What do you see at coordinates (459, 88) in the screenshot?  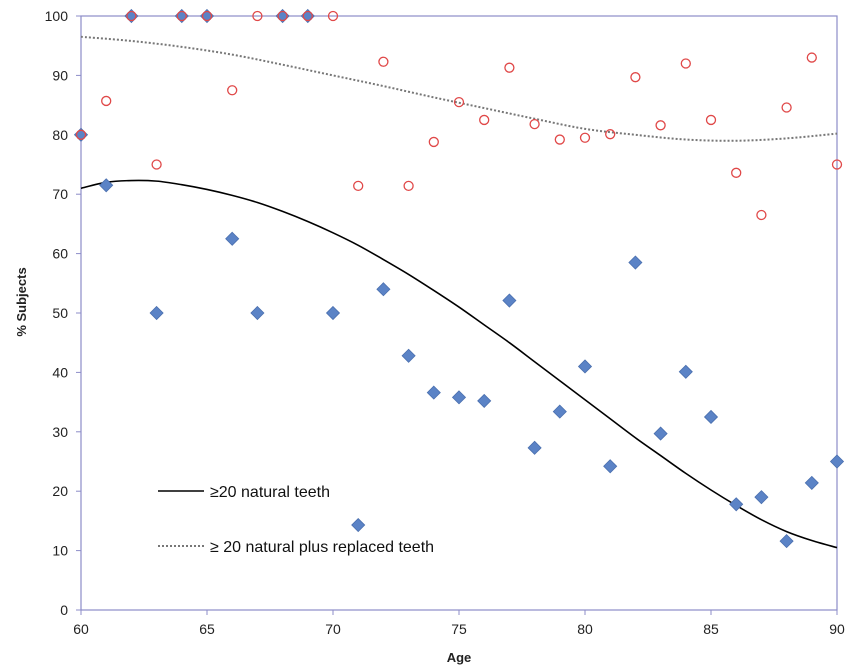 I see `trend-line-natural-plus-replaced` at bounding box center [459, 88].